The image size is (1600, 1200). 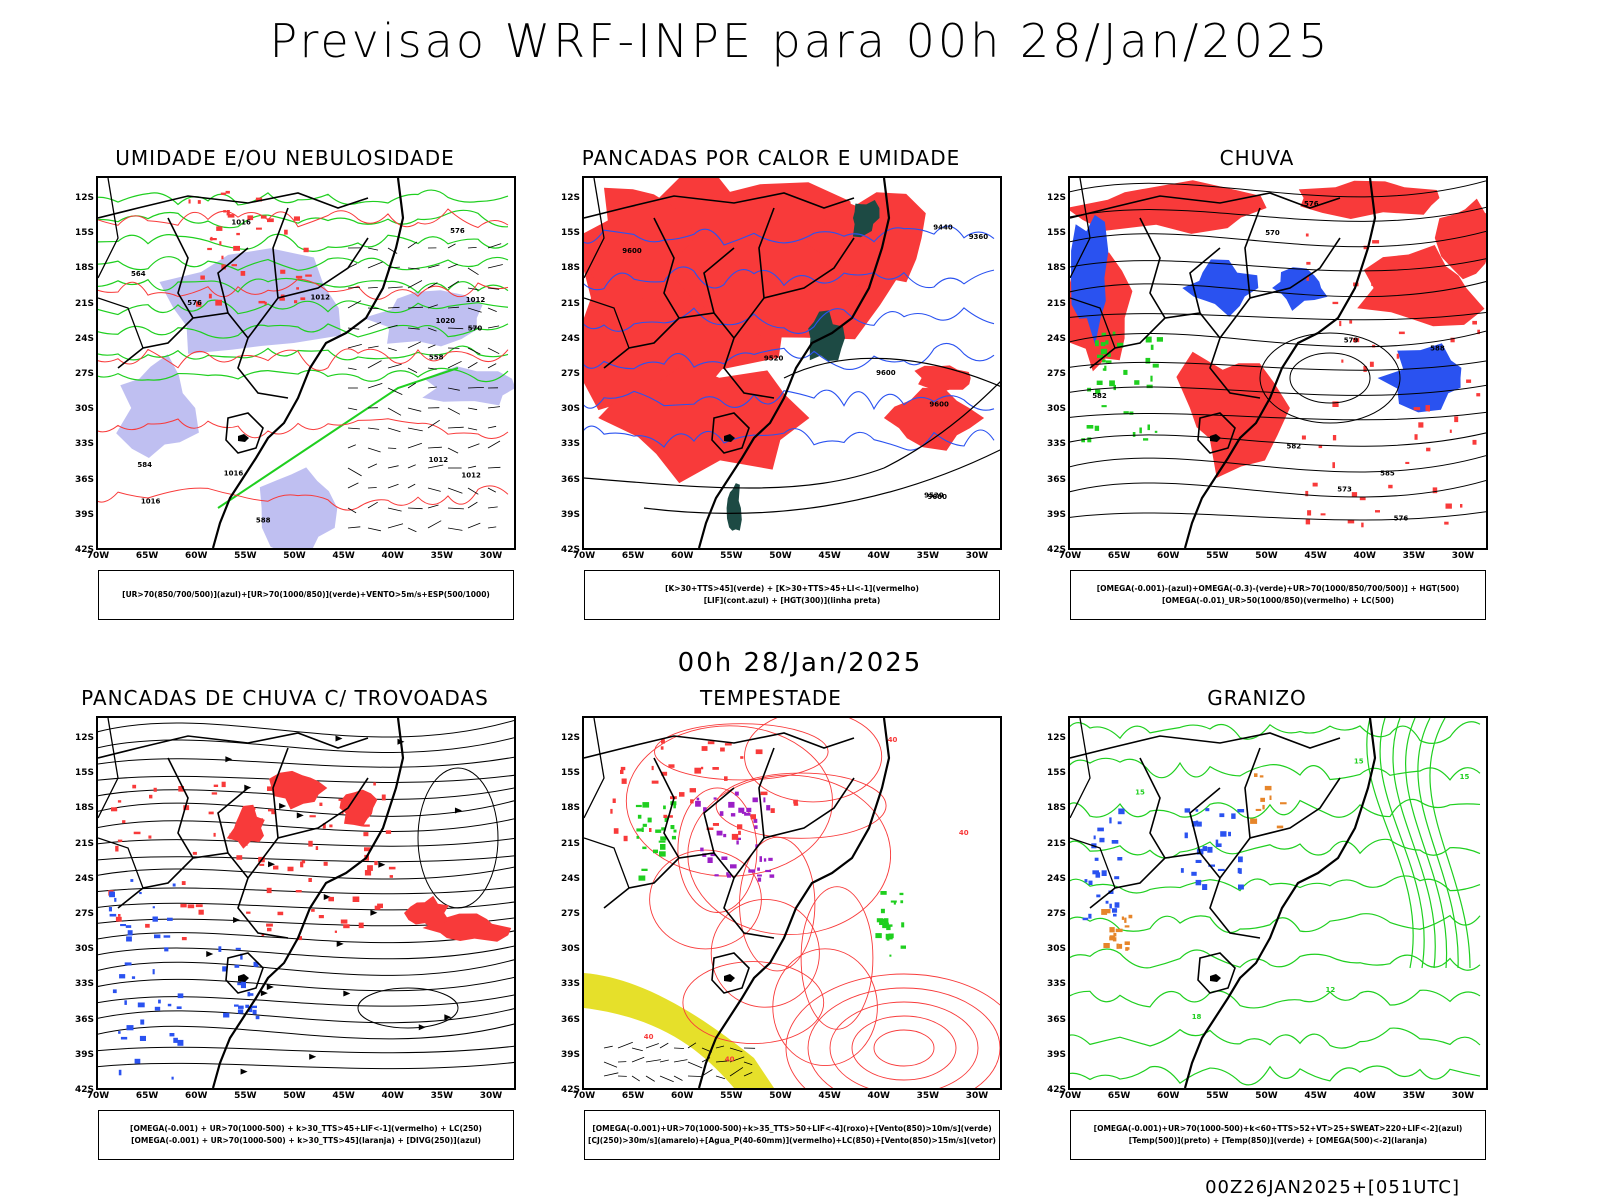 What do you see at coordinates (1119, 1096) in the screenshot?
I see `lon-tick-label: 65W` at bounding box center [1119, 1096].